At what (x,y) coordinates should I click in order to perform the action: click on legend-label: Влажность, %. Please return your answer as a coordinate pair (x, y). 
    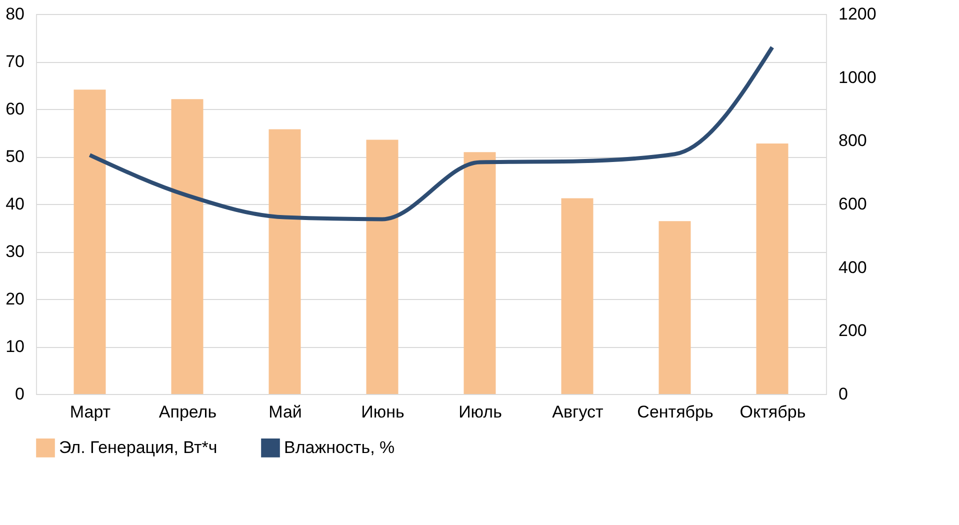
    Looking at the image, I should click on (339, 447).